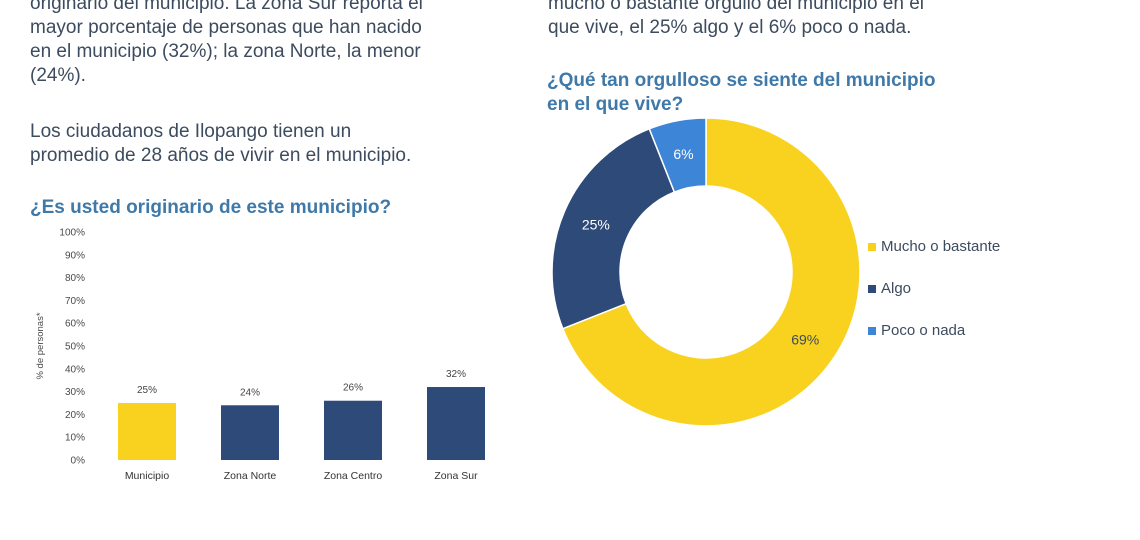 The image size is (1140, 540). What do you see at coordinates (211, 207) in the screenshot?
I see `bar-chart-title: ¿Es usted originario de este municipio?` at bounding box center [211, 207].